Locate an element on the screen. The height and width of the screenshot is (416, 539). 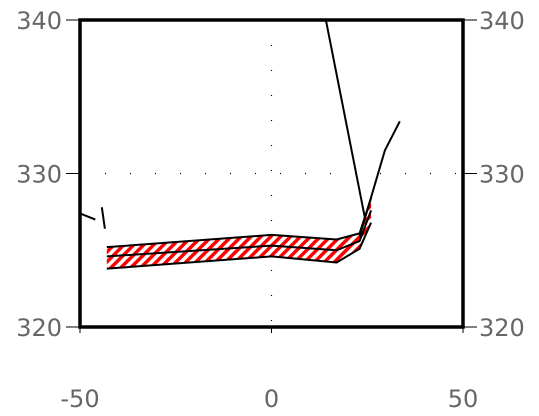
x-tick-label: -50 is located at coordinates (80, 399).